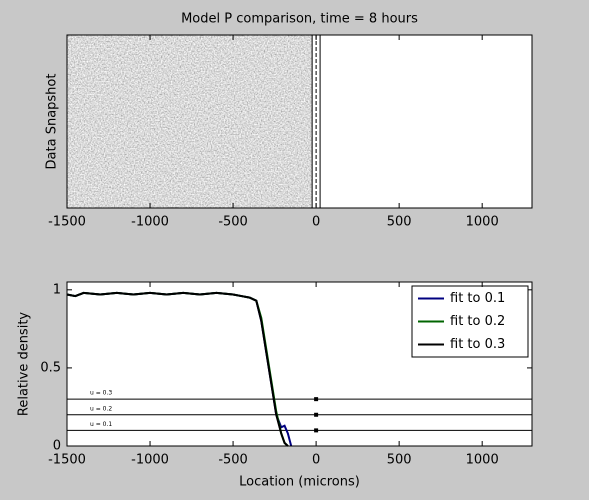 This screenshot has width=589, height=500. Describe the element at coordinates (477, 321) in the screenshot. I see `legend-label: fit to 0.2` at that location.